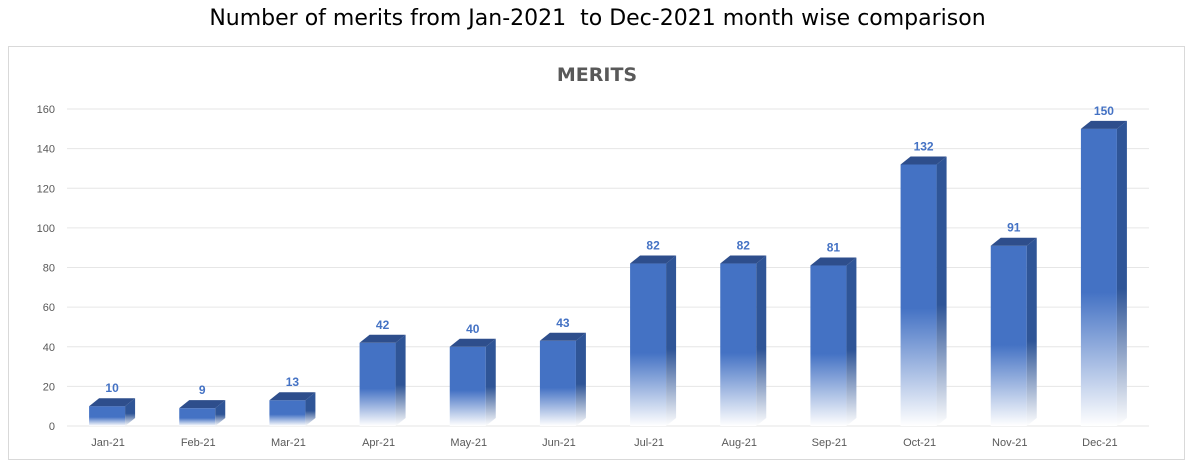  I want to click on y-tick-label: 80, so click(49, 269).